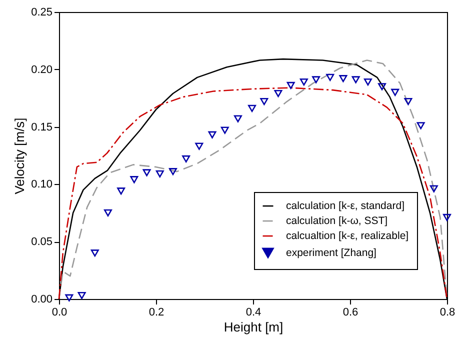 This screenshot has height=352, width=462. Describe the element at coordinates (156, 312) in the screenshot. I see `x-tick-label: 0.2` at that location.